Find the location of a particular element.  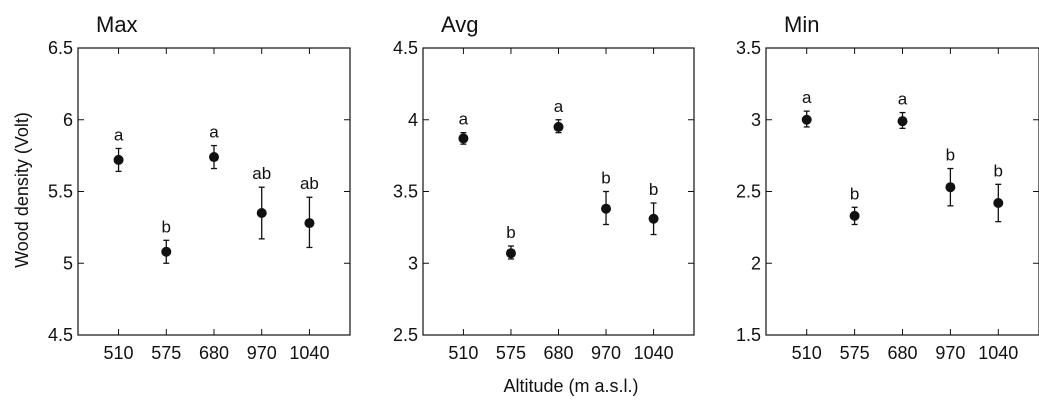

panel-title: Min is located at coordinates (801, 24).